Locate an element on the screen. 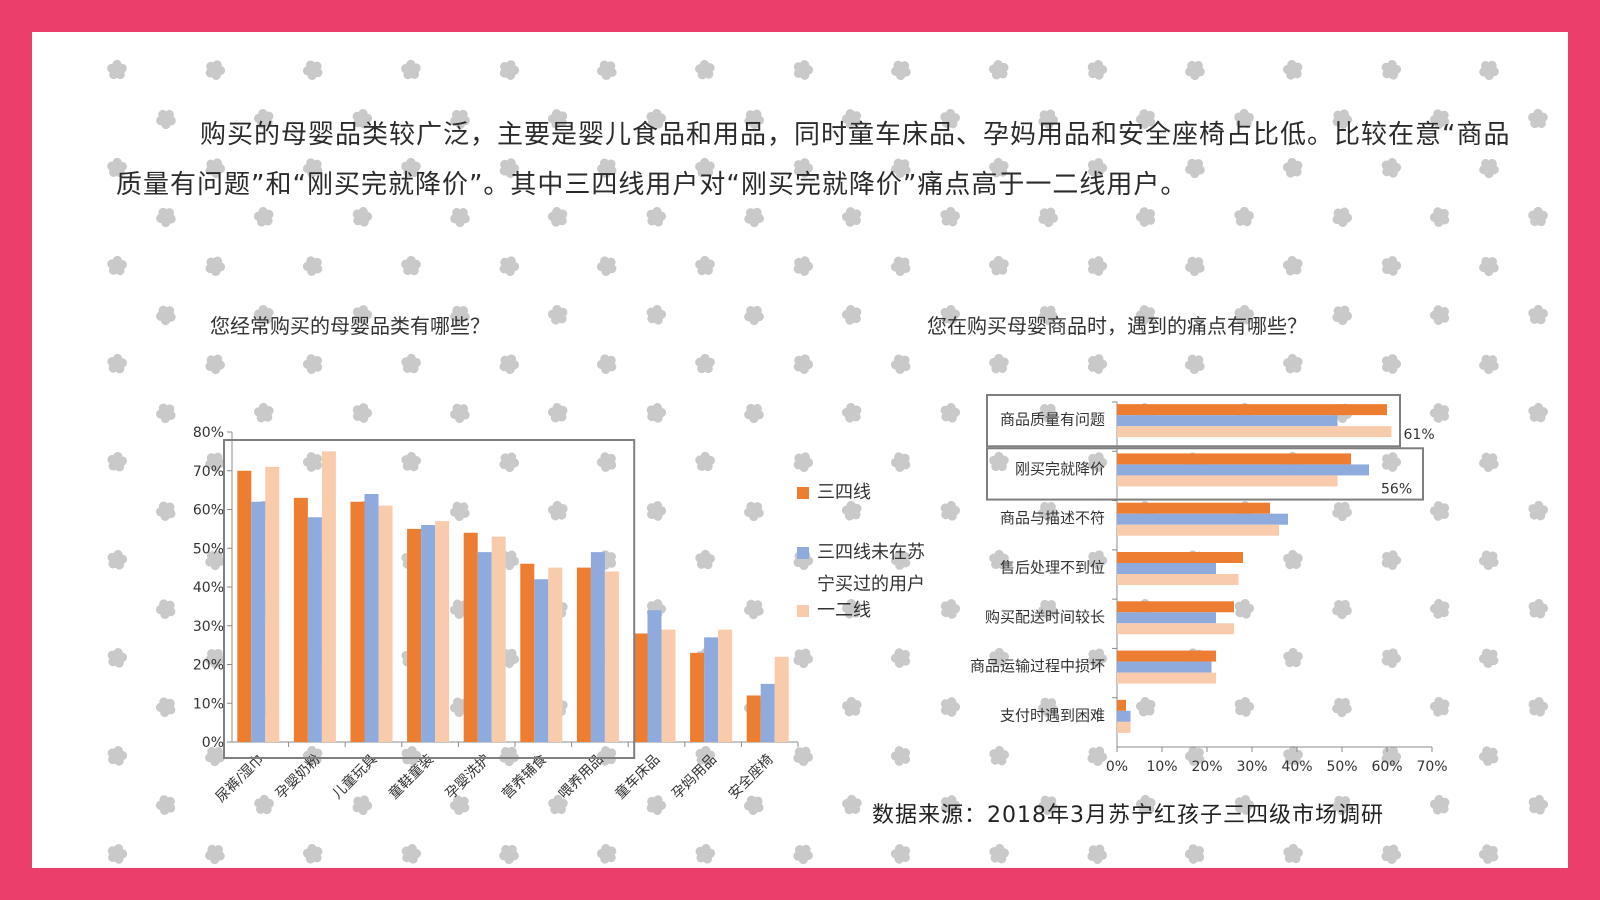 The height and width of the screenshot is (900, 1600). x-tick-label: 0% is located at coordinates (1117, 767).